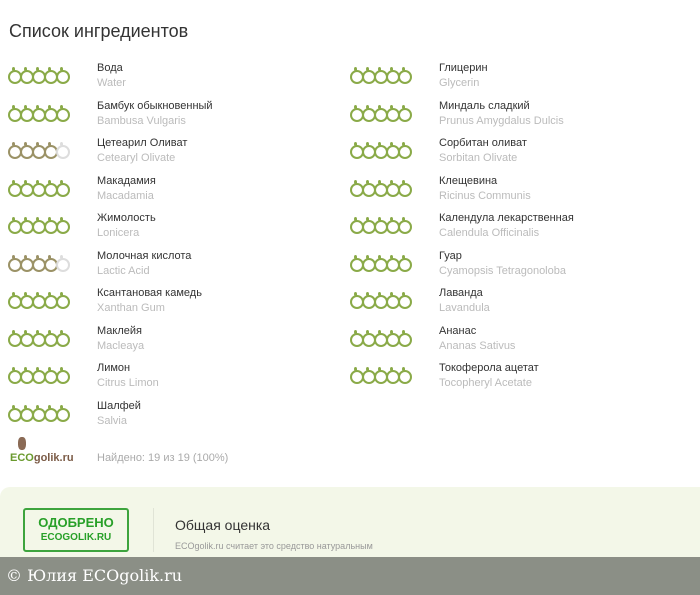  I want to click on ingredient-text: Ксантановая камедь Xanthan Gum, so click(217, 301).